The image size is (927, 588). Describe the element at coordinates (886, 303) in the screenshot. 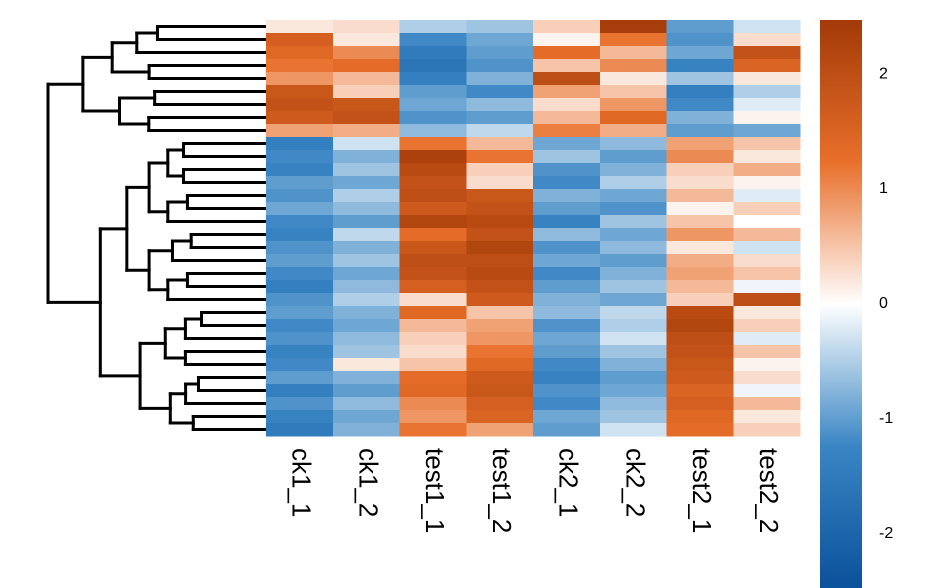

I see `colorbar-labels: 2 1 0 -1 -2` at that location.